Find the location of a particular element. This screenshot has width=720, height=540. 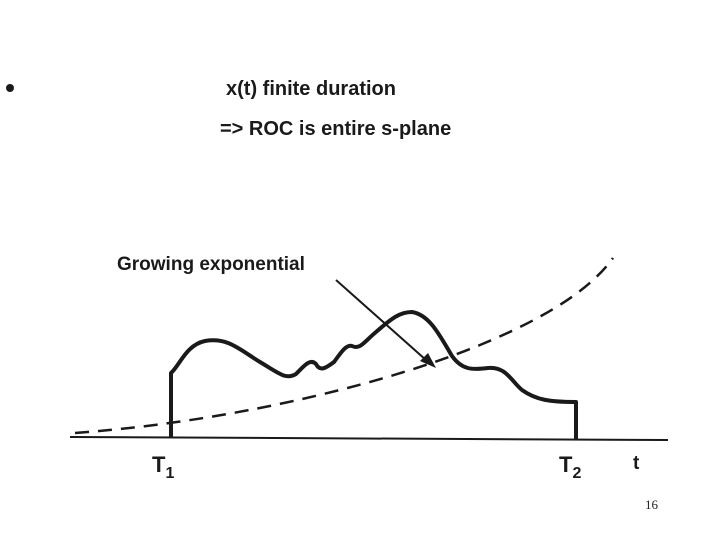

t2-label: T2 is located at coordinates (570, 467).